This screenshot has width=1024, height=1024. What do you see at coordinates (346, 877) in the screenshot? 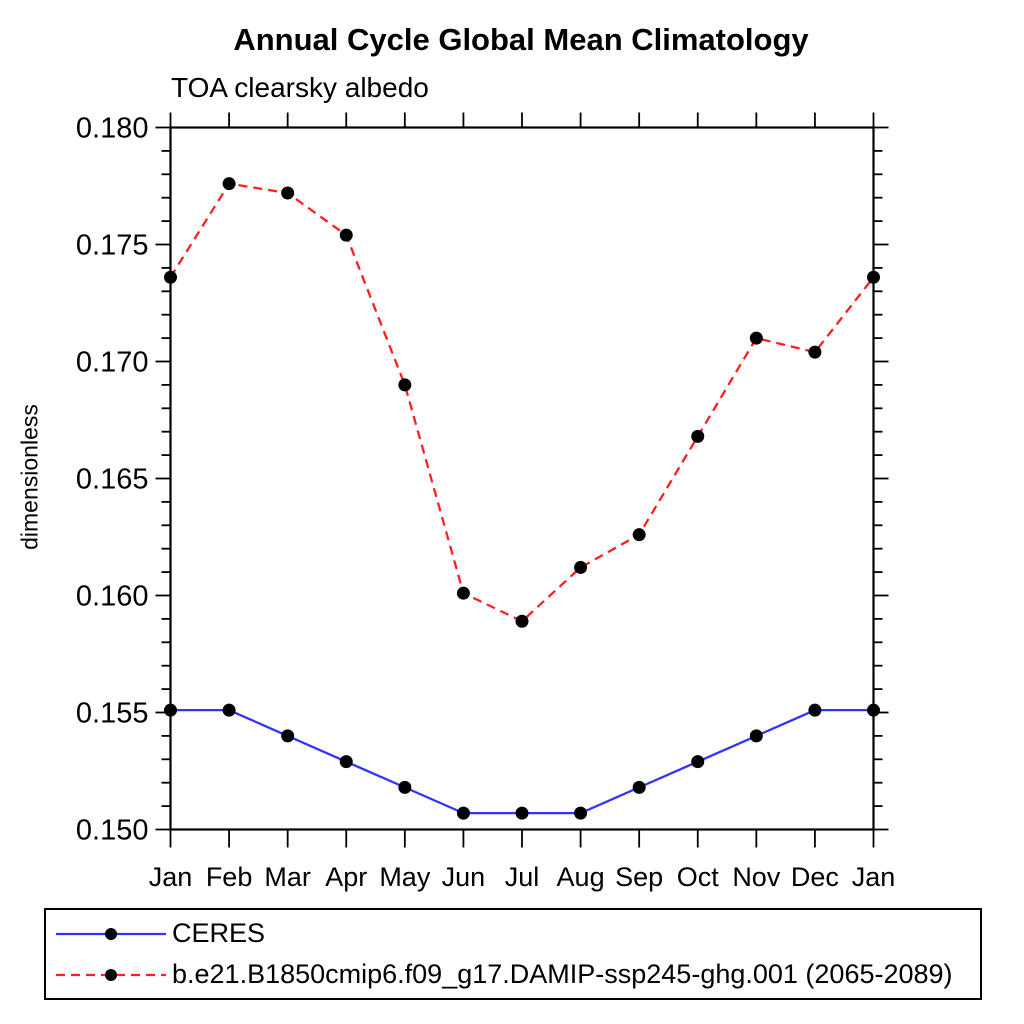
I see `x-tick-label: Apr` at bounding box center [346, 877].